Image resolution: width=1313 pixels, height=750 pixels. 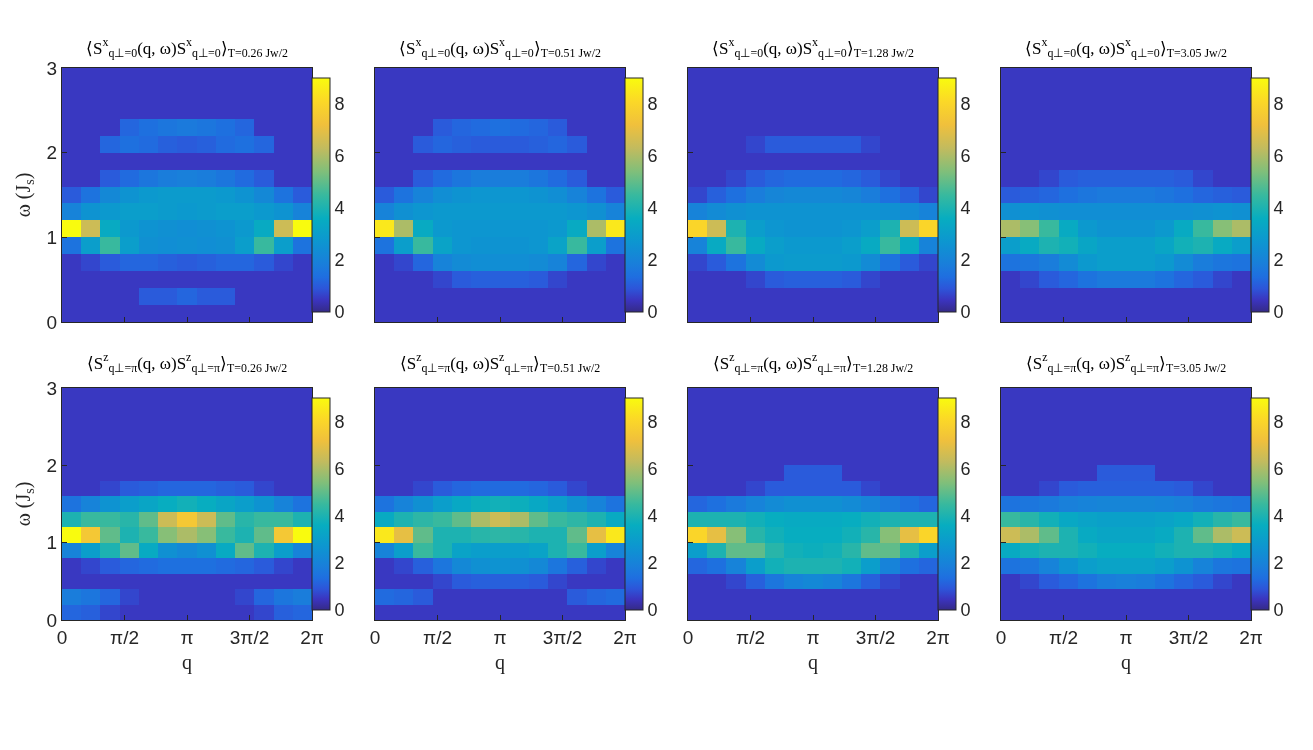 What do you see at coordinates (1126, 363) in the screenshot?
I see `chart-title: ⟨S$^{z}$$_{q⊥=π}$(q, ω)S$^{z}$$_{q⊥=π}$⟩$_{T=3.05 Jw/2}$` at bounding box center [1126, 363].